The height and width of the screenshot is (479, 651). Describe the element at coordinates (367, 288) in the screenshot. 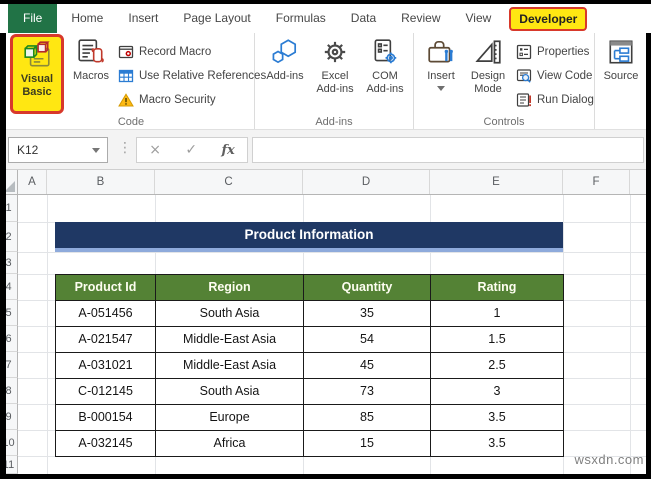

I see `table-header-cell: Quantity` at that location.